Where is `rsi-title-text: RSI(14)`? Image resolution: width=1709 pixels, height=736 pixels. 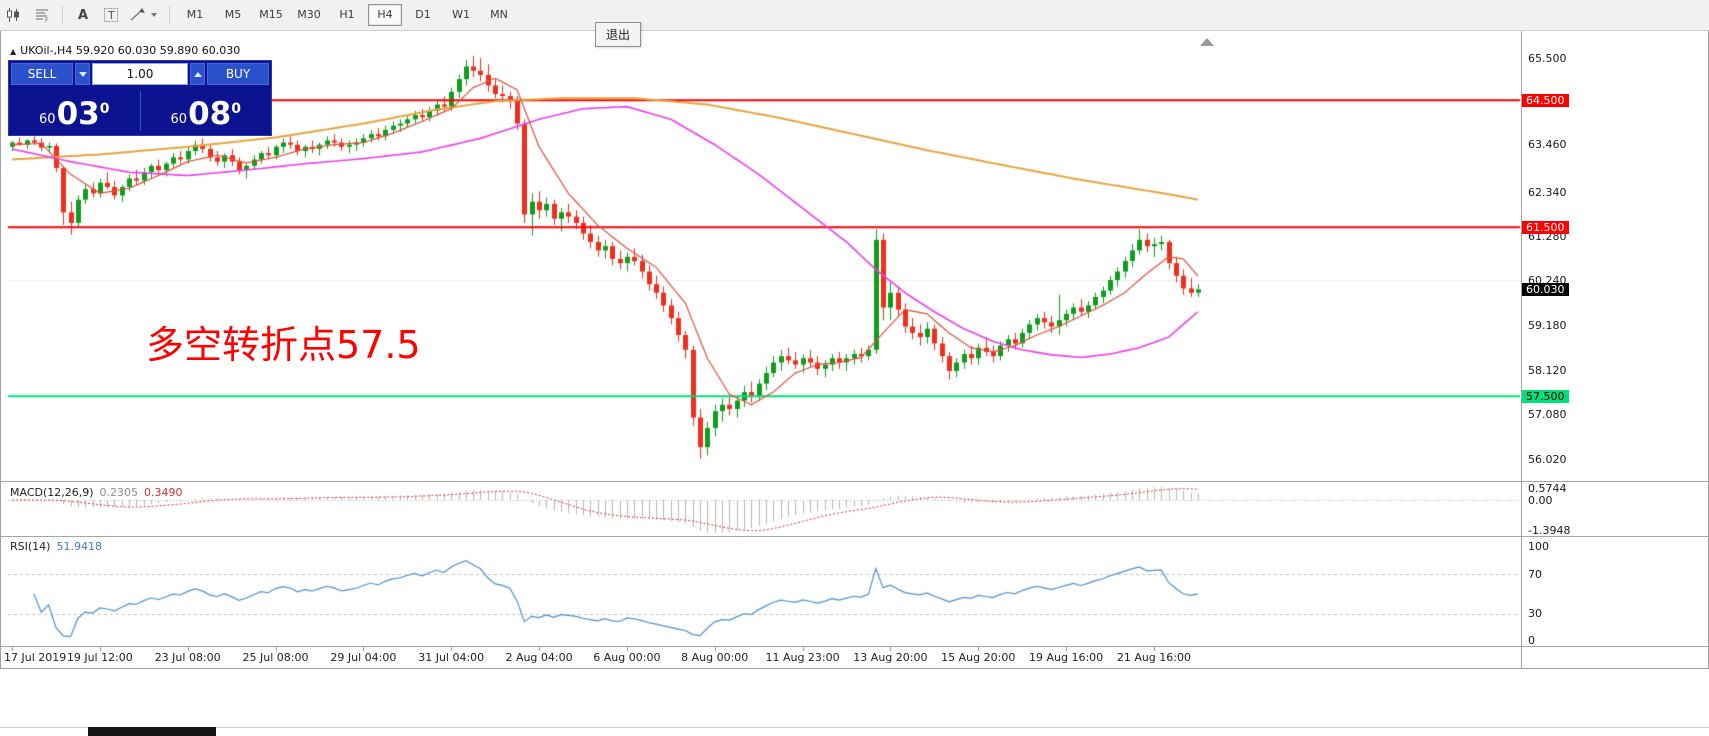
rsi-title-text: RSI(14) is located at coordinates (30, 546).